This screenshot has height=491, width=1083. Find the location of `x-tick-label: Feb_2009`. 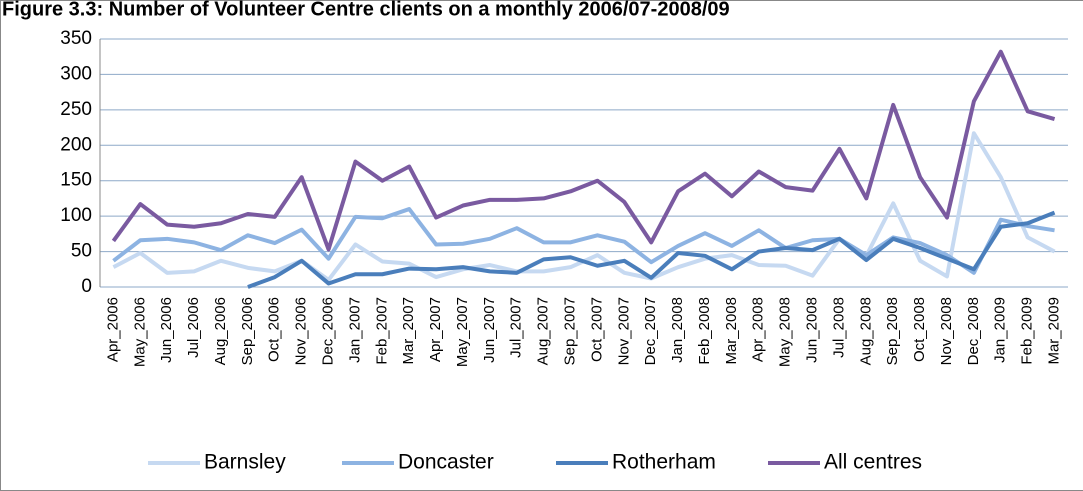

x-tick-label: Feb_2009 is located at coordinates (1027, 331).